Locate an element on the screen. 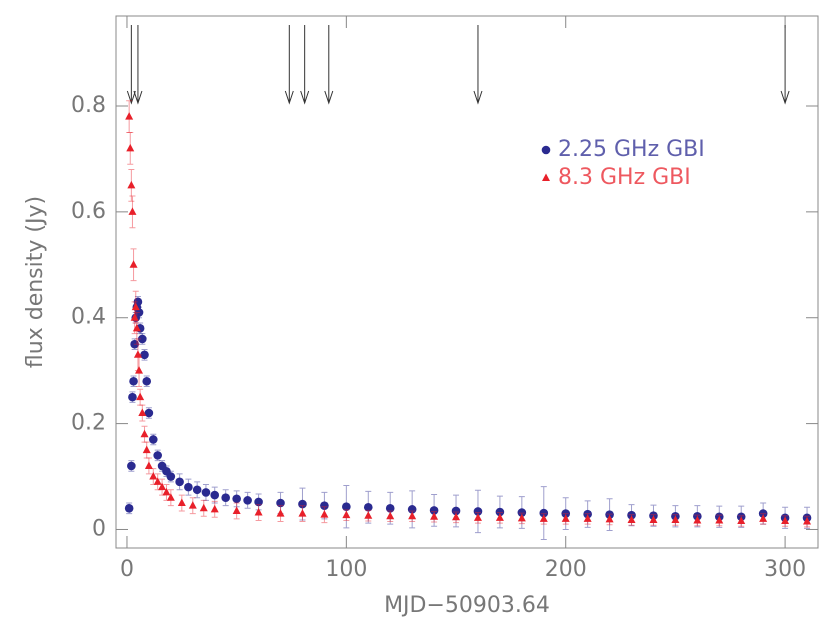  y-tick-label: 0.6 is located at coordinates (88, 211).